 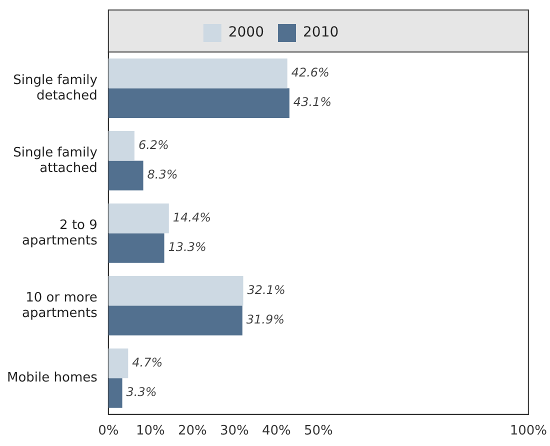 I want to click on data-label: 8.3%, so click(x=162, y=175).